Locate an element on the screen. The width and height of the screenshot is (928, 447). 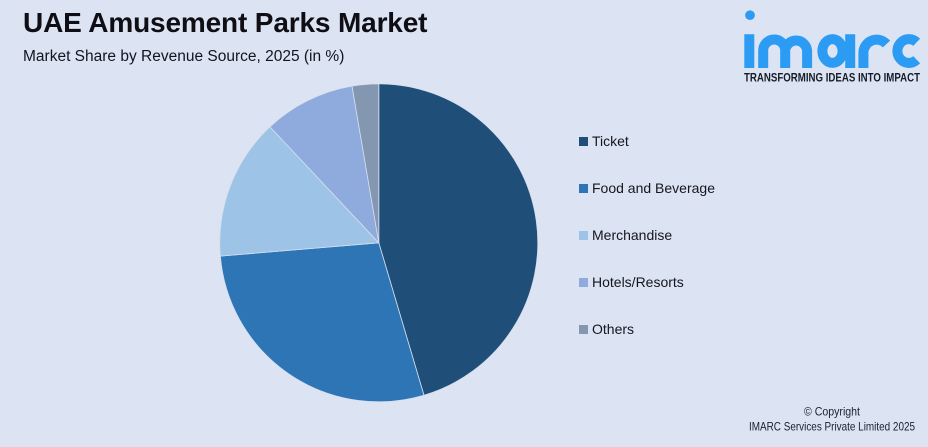
svg-text:IMARC Services Private Limited: IMARC Services Private Limited 2025 is located at coordinates (832, 427).